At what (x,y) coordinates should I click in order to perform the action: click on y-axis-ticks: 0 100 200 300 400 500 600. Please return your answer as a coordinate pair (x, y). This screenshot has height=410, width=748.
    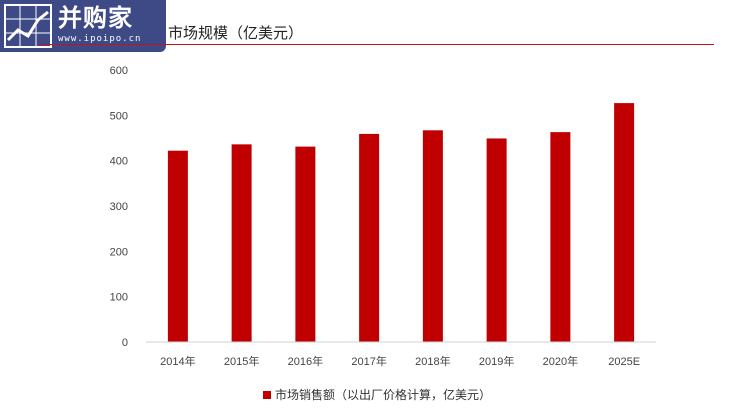
    Looking at the image, I should click on (119, 207).